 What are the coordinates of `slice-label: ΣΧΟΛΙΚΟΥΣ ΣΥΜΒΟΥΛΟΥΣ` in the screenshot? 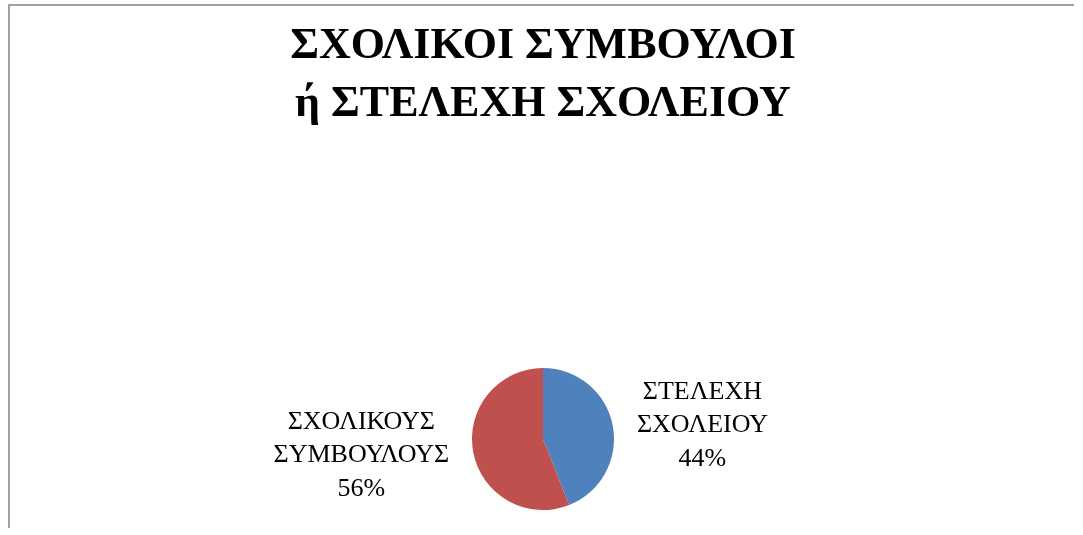 It's located at (361, 437).